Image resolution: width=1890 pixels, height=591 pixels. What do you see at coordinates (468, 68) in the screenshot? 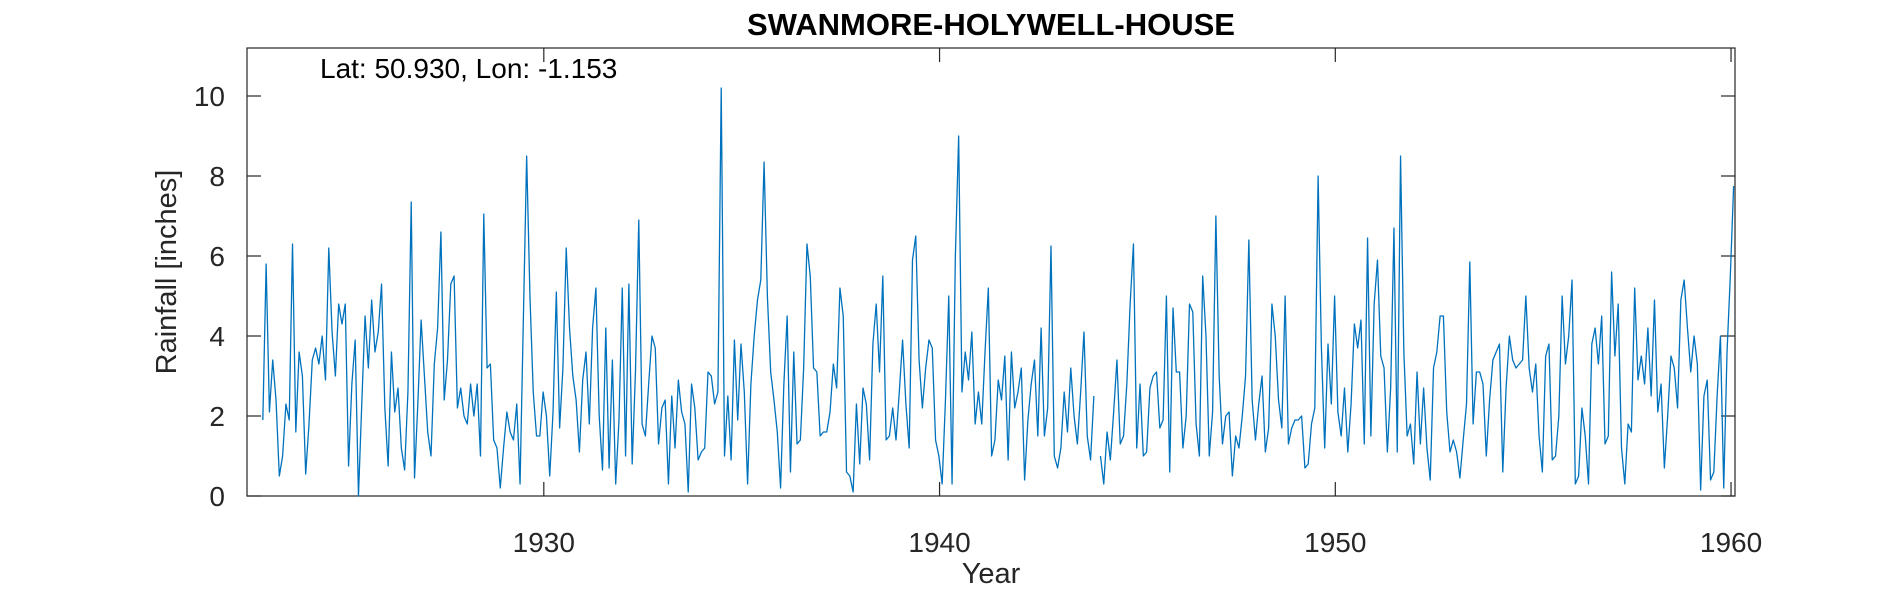
I see `location-annotation: Lat: 50.930, Lon: -1.153` at bounding box center [468, 68].